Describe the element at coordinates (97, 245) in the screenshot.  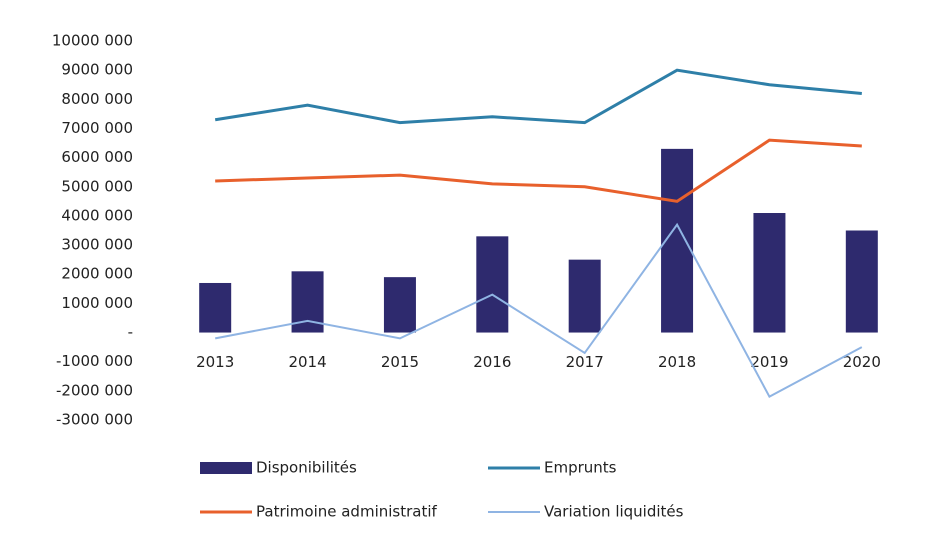
I see `y-tick-label: 3000 000` at that location.